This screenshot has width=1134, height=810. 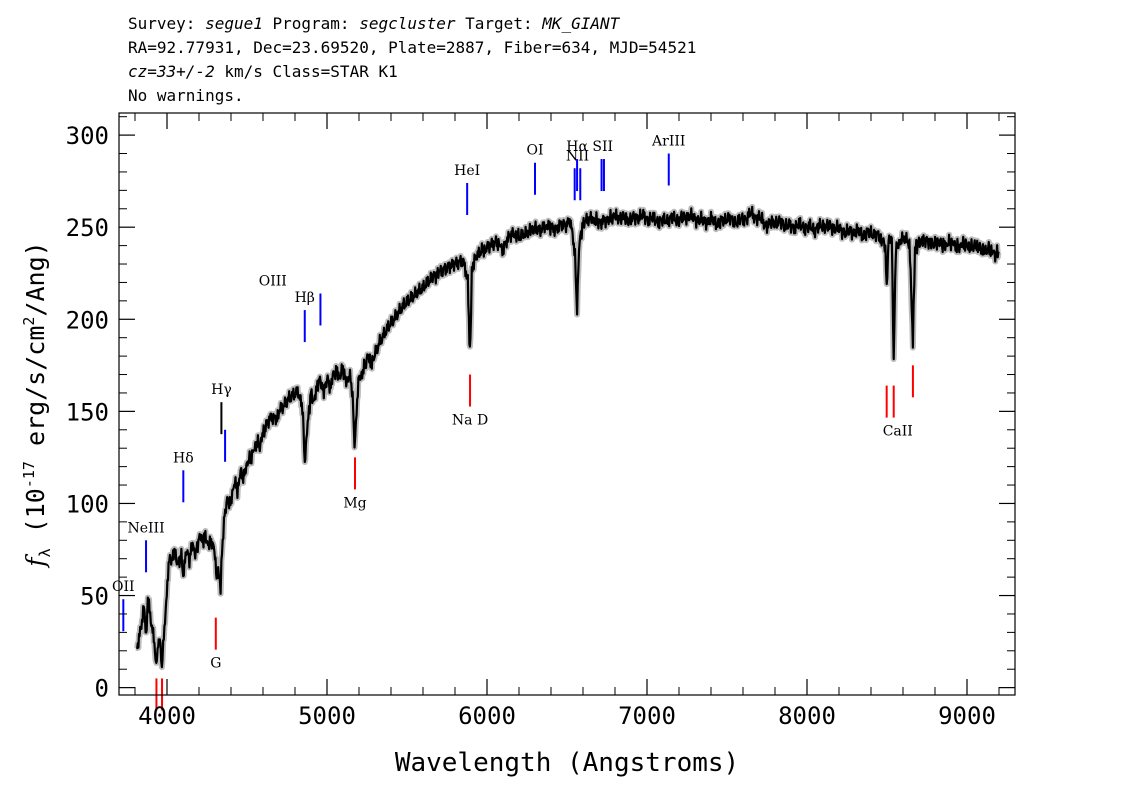 What do you see at coordinates (167, 23) in the screenshot?
I see `survey-label: Survey:` at bounding box center [167, 23].